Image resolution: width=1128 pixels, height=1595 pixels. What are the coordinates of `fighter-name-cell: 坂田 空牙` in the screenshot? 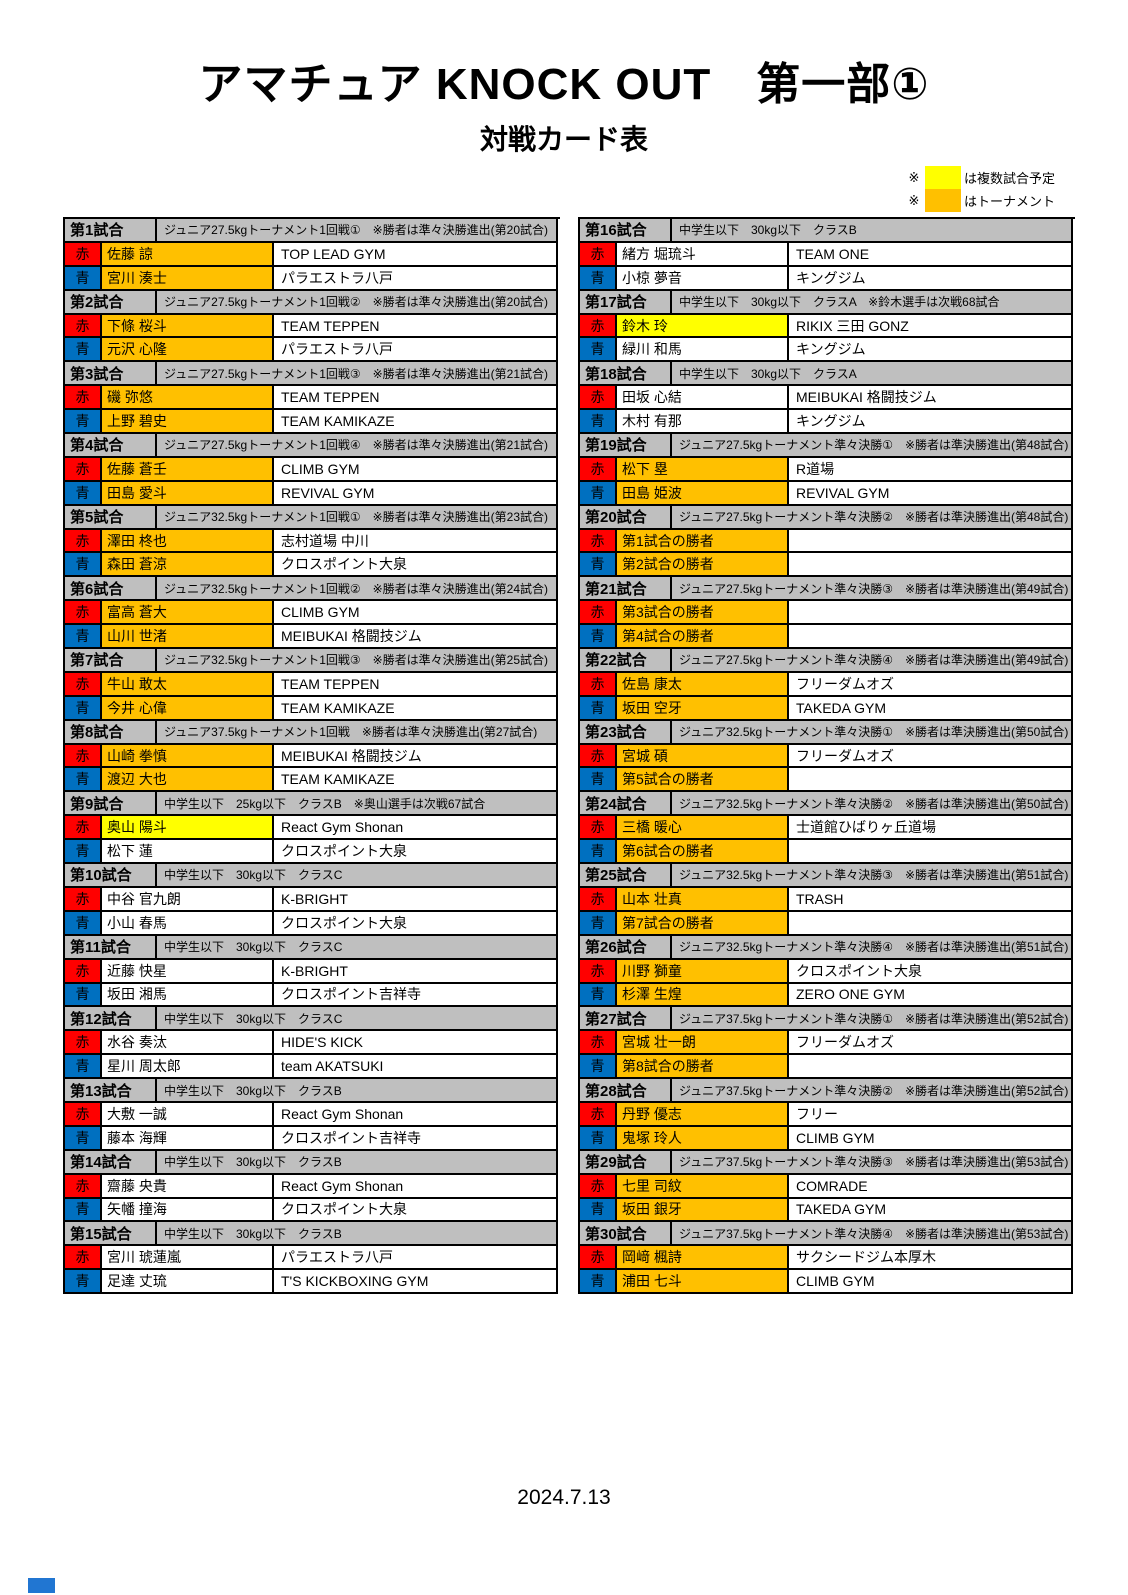 It's located at (703, 708).